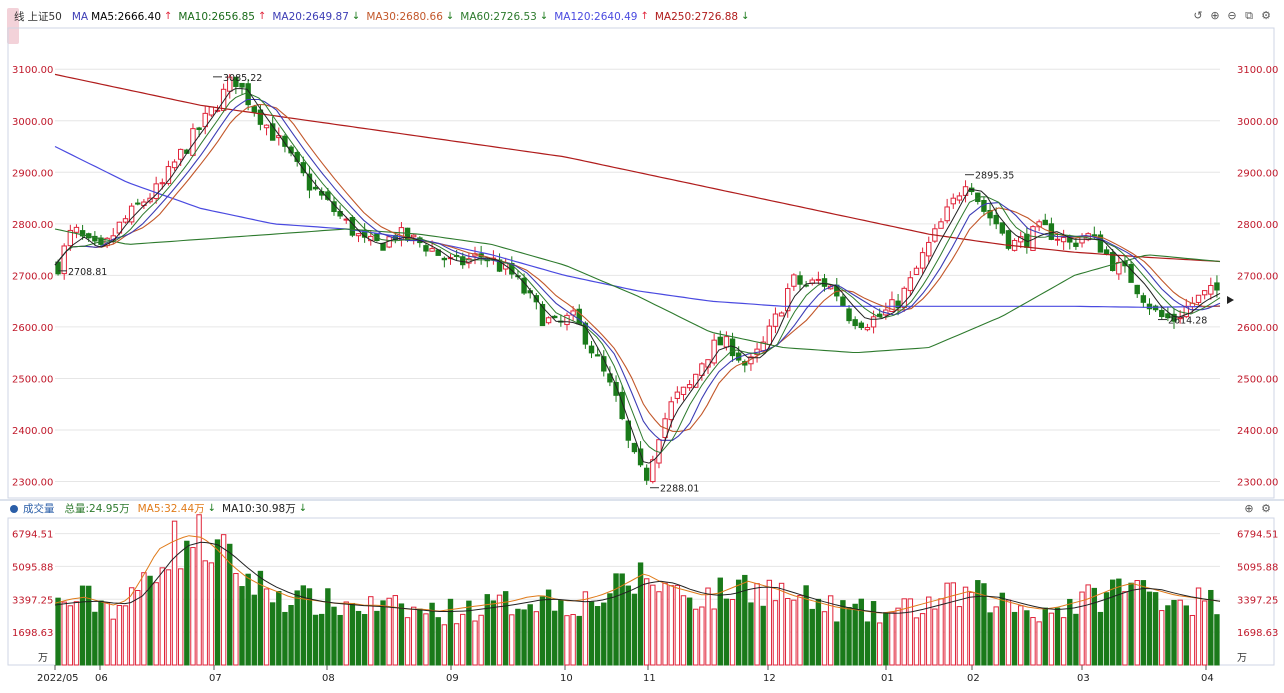 This screenshot has height=693, width=1284. Describe the element at coordinates (303, 508) in the screenshot. I see `down-arrow-icon: ↓` at that location.